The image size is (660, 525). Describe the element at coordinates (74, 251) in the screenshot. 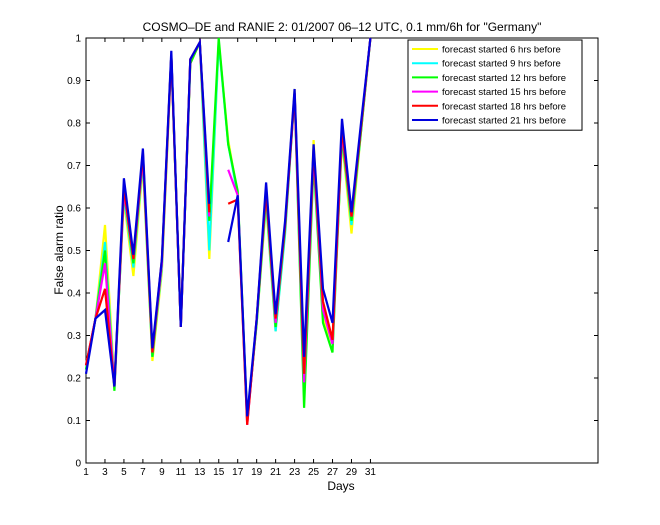

I see `y-tick-label: 0.5` at that location.